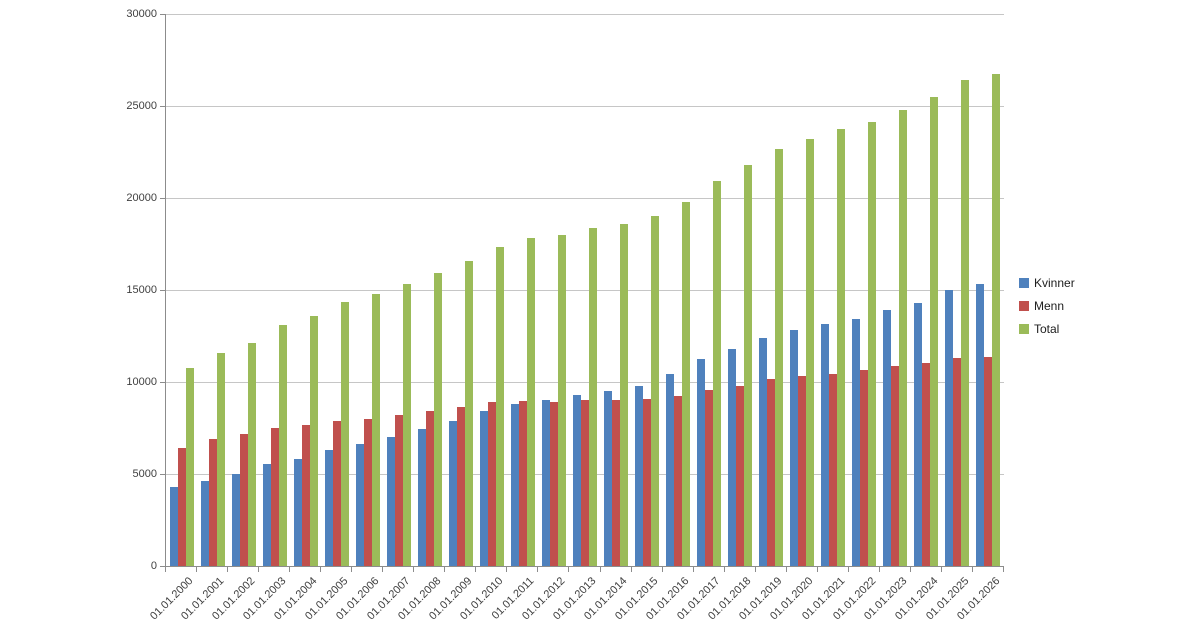  What do you see at coordinates (1024, 306) in the screenshot?
I see `menn-swatch-icon` at bounding box center [1024, 306].